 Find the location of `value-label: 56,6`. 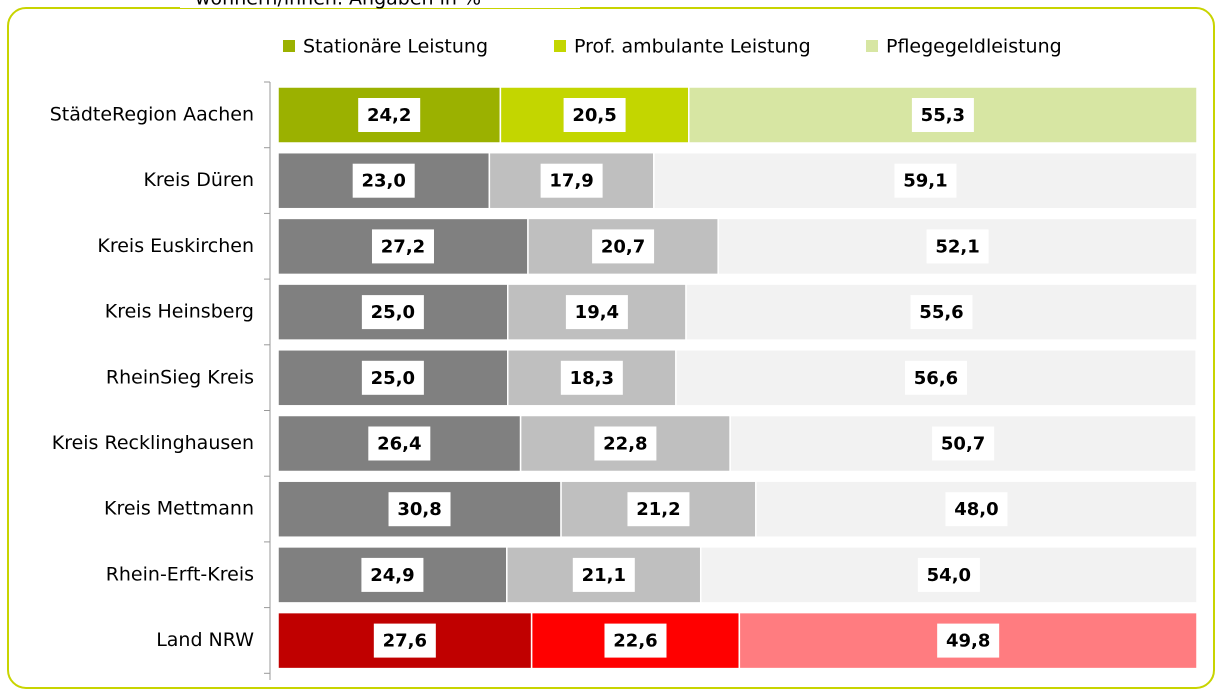

value-label: 56,6 is located at coordinates (936, 378).